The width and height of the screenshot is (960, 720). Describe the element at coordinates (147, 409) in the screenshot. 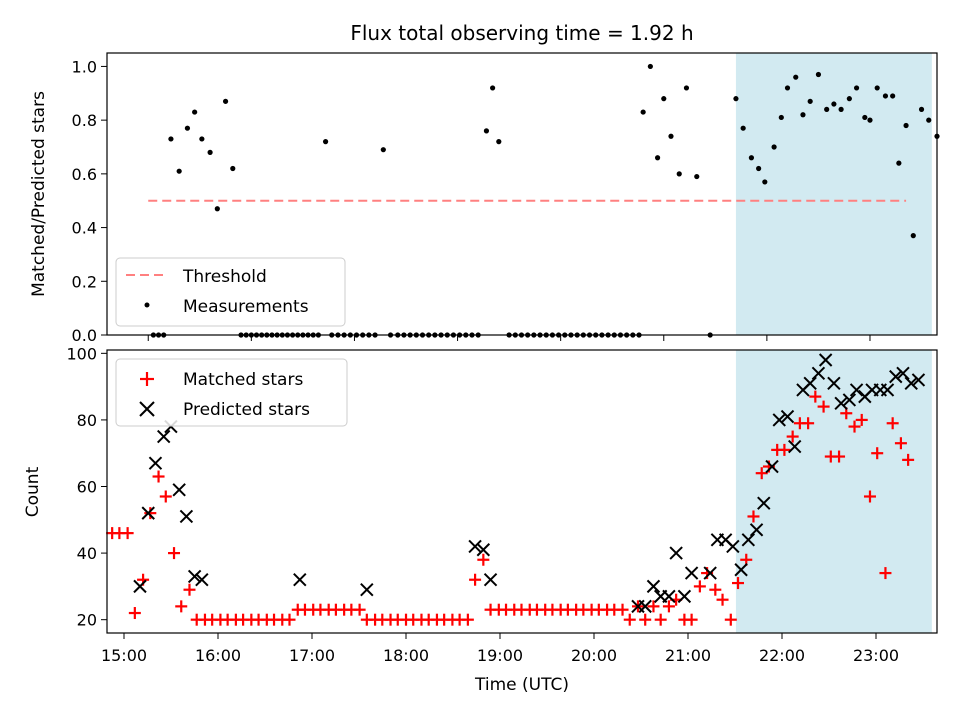

I see `legend-predicted-swatch` at that location.